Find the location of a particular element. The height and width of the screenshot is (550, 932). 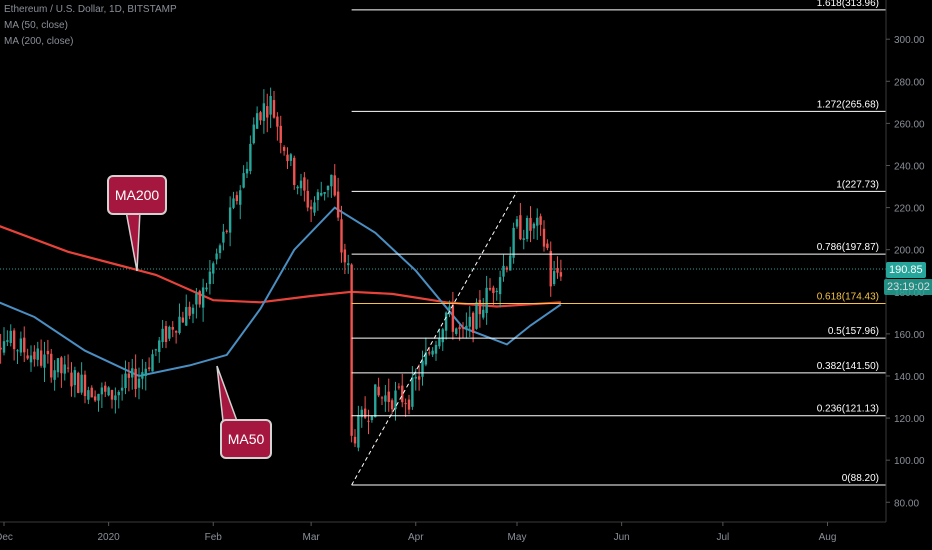

ma200-legend: MA (200, close) is located at coordinates (39, 41).